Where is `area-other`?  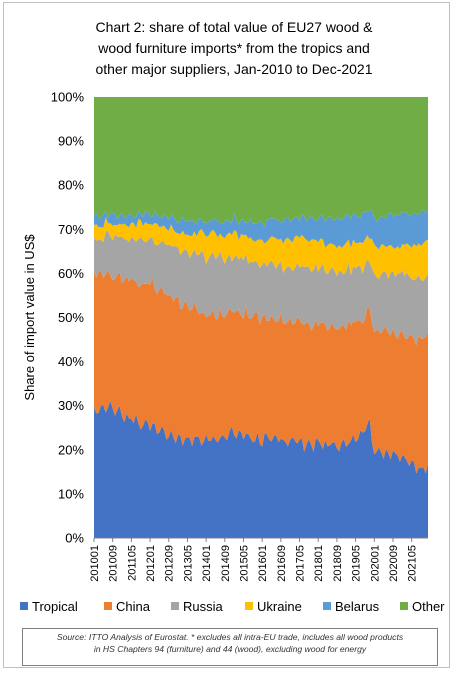
area-other is located at coordinates (261, 162).